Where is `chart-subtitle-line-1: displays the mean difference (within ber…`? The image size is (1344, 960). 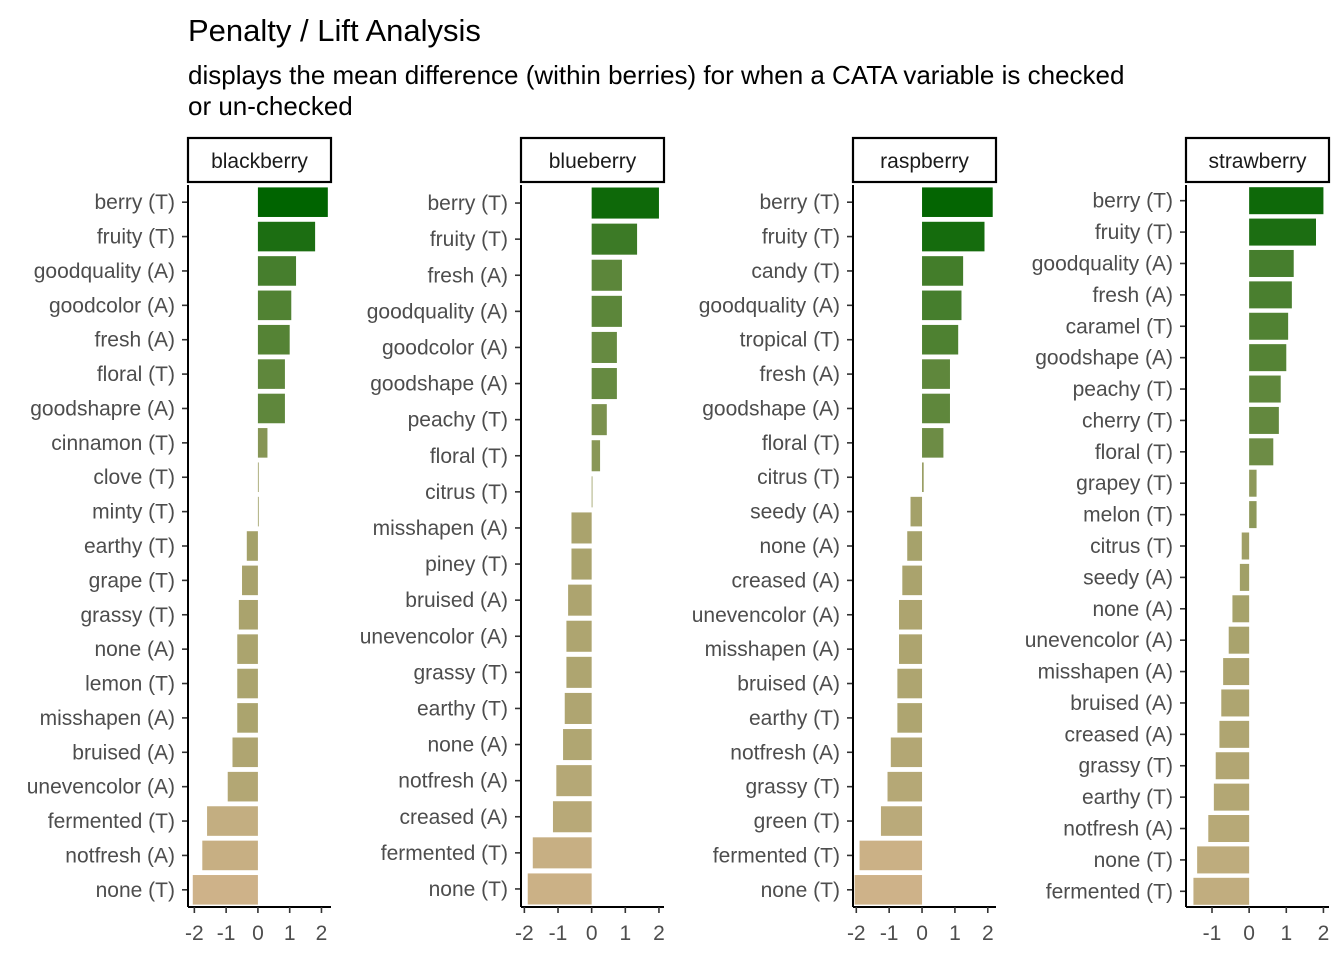 chart-subtitle-line-1: displays the mean difference (within ber… is located at coordinates (656, 75).